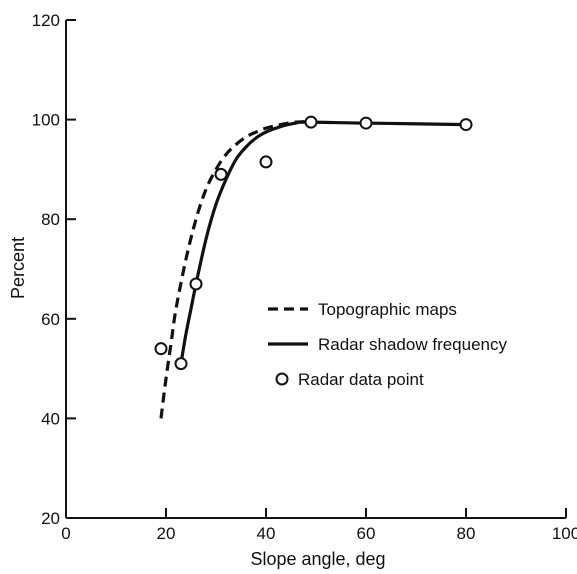 Image resolution: width=577 pixels, height=574 pixels. I want to click on y-tick-label: 40, so click(50, 418).